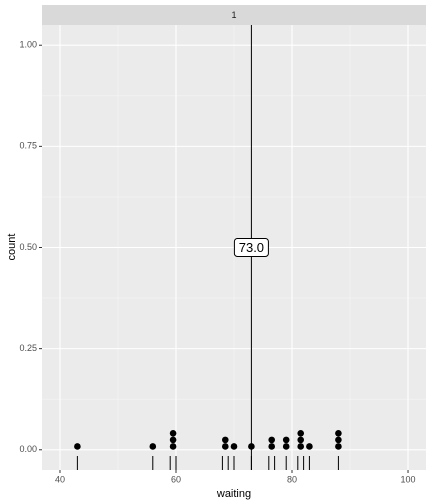  I want to click on facet-strip, so click(234, 15).